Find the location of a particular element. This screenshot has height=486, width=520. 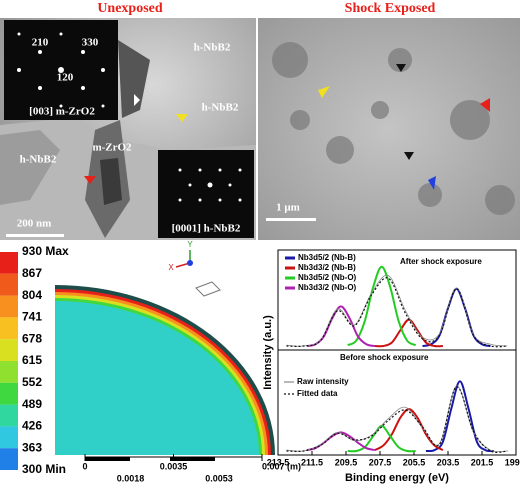

y-axis-label: Intensity (a.u.) is located at coordinates (268, 352).